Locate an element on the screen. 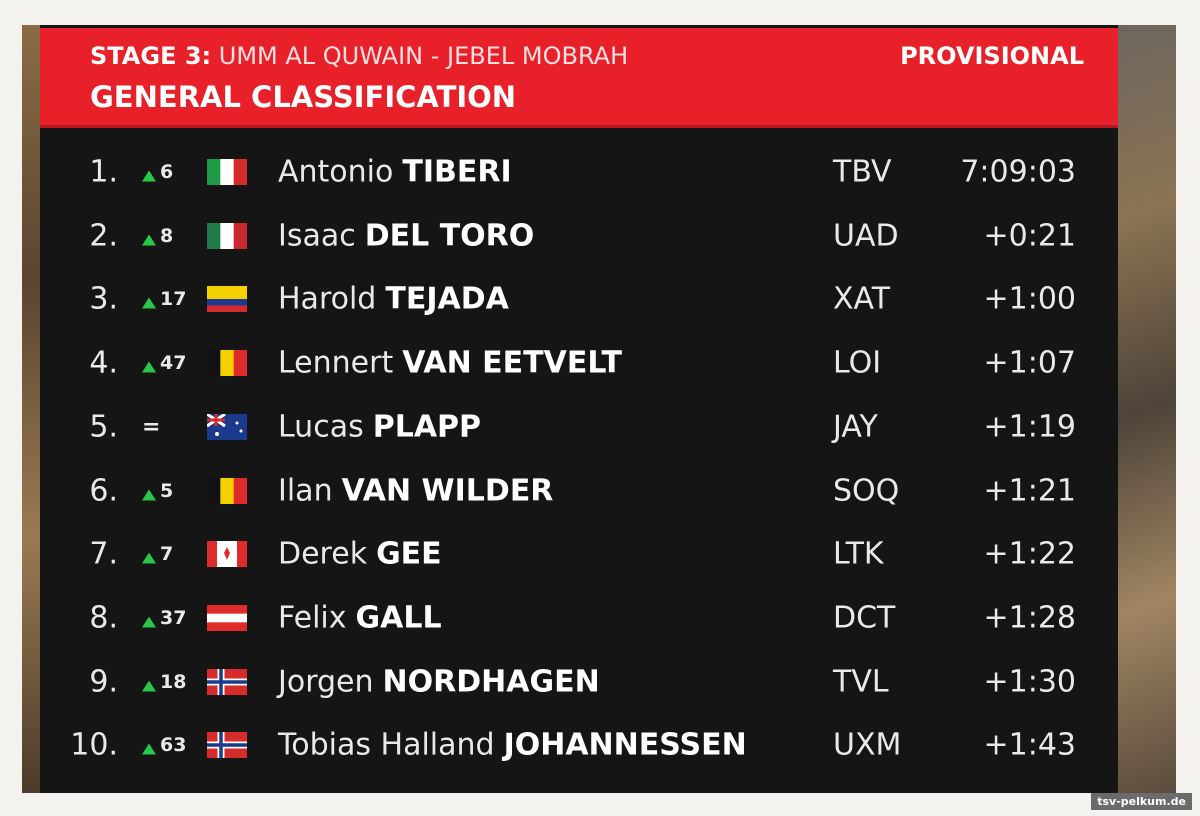 This screenshot has height=816, width=1200. last-name: VAN EETVELT is located at coordinates (512, 363).